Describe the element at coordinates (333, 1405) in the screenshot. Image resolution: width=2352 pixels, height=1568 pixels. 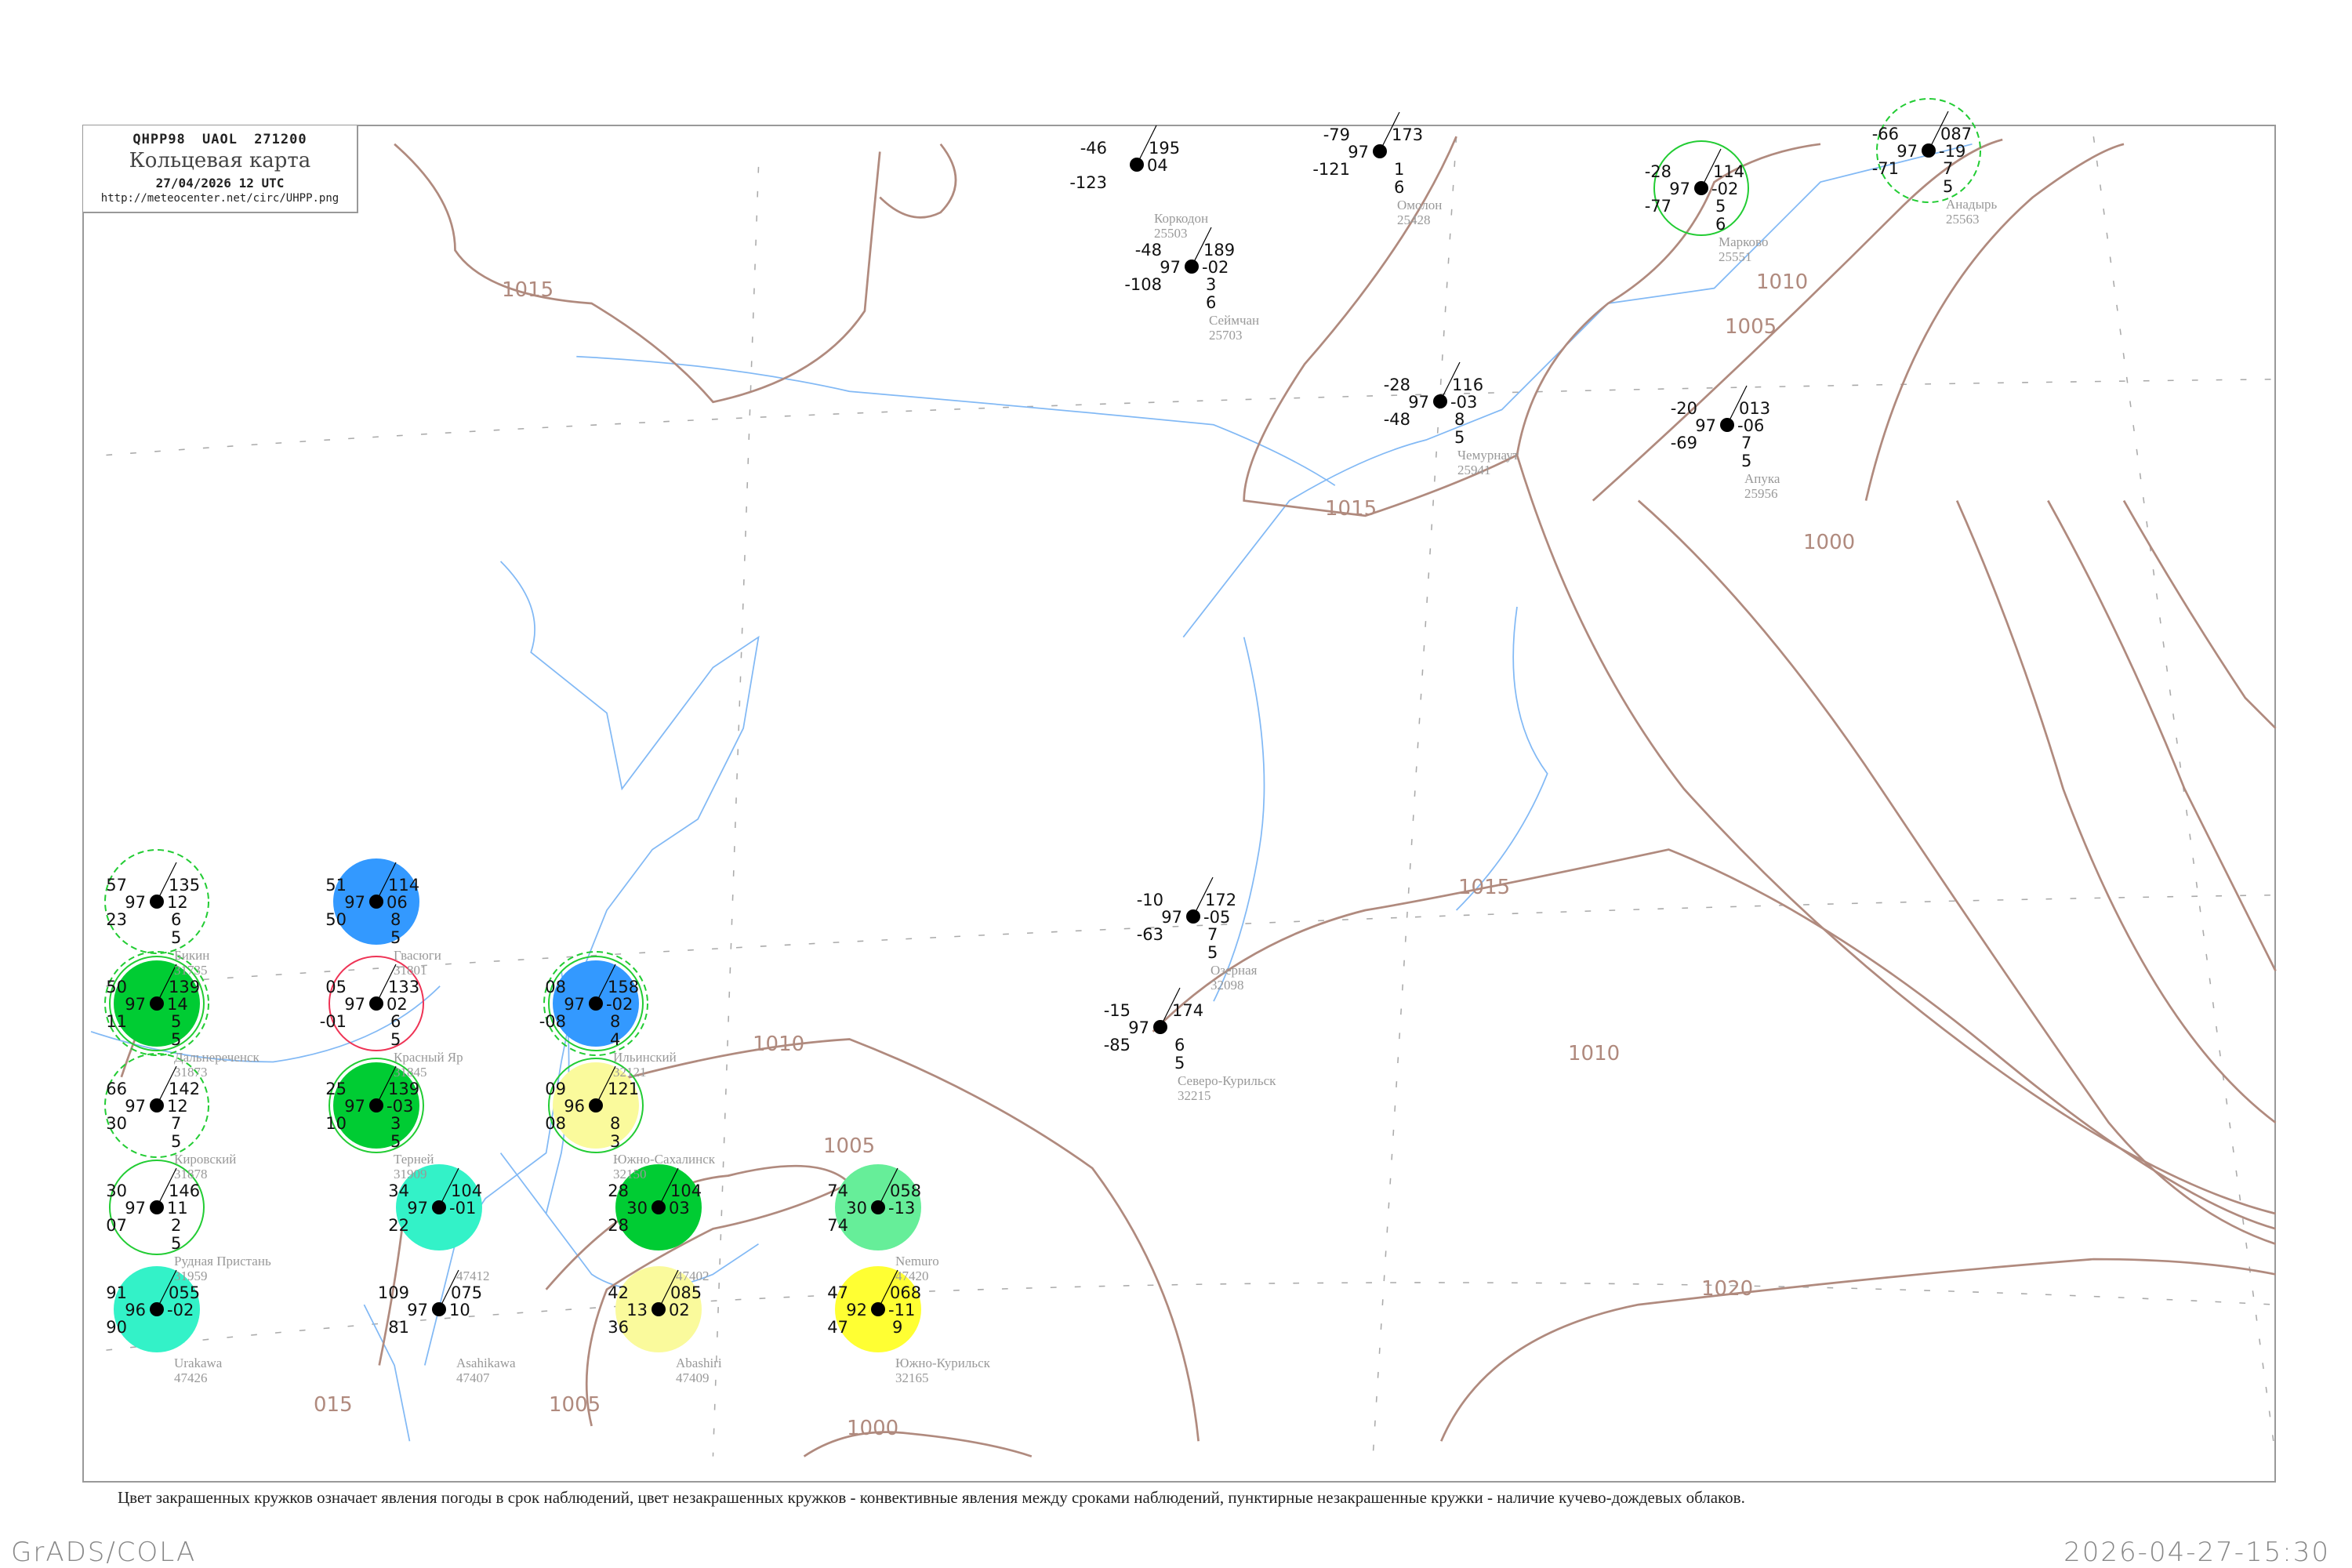
I see `isobar-label: 015` at that location.